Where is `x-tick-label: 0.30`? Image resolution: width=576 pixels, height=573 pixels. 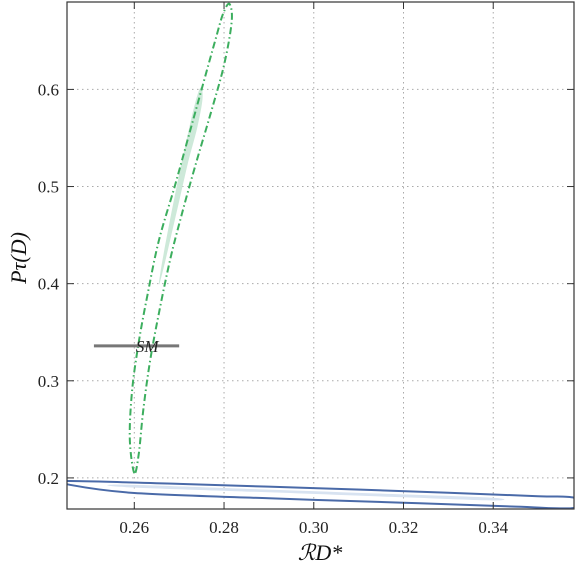 x-tick-label: 0.30 is located at coordinates (314, 527).